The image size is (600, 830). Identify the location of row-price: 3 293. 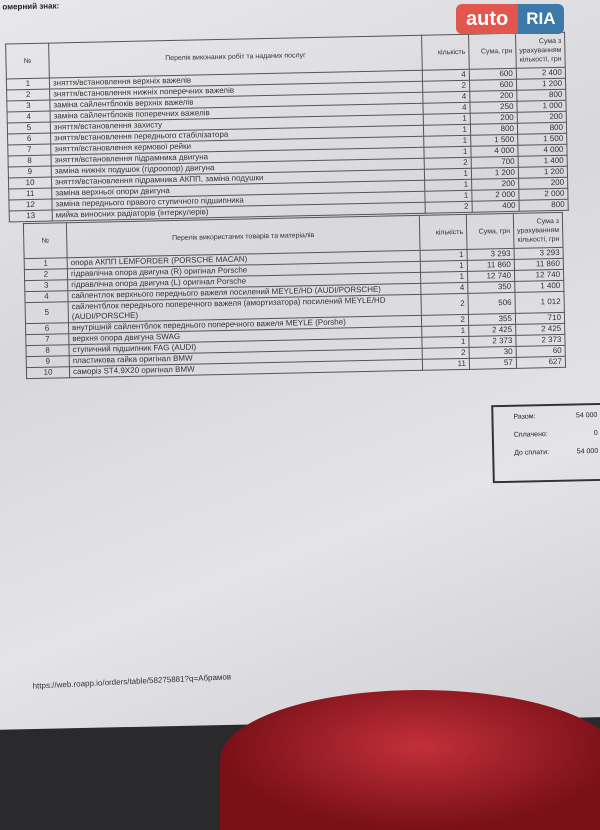
(490, 254).